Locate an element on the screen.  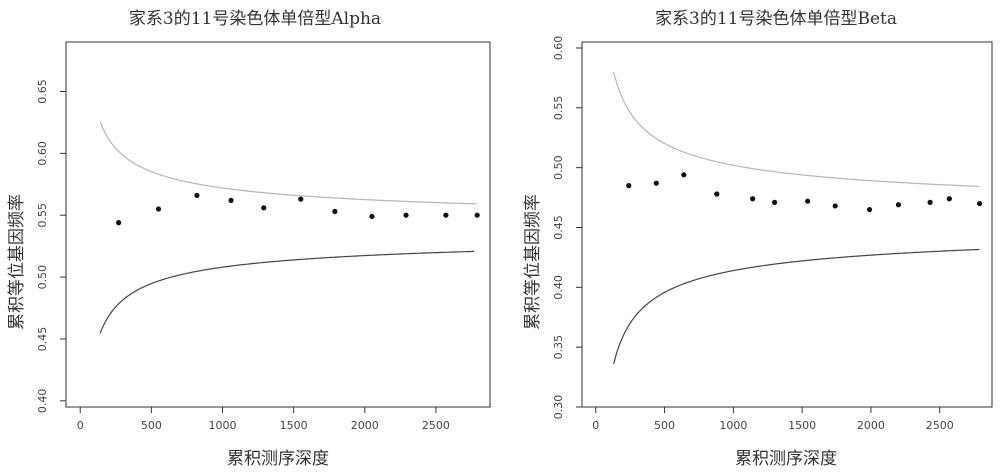
y-axis: 0.40 0.45 0.50 0.55 0.60 0.65 is located at coordinates (51, 246).